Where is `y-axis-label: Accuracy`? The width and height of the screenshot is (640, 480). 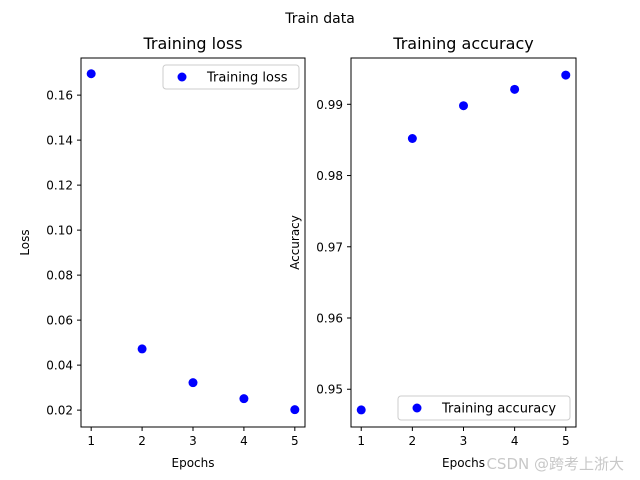 y-axis-label: Accuracy is located at coordinates (295, 242).